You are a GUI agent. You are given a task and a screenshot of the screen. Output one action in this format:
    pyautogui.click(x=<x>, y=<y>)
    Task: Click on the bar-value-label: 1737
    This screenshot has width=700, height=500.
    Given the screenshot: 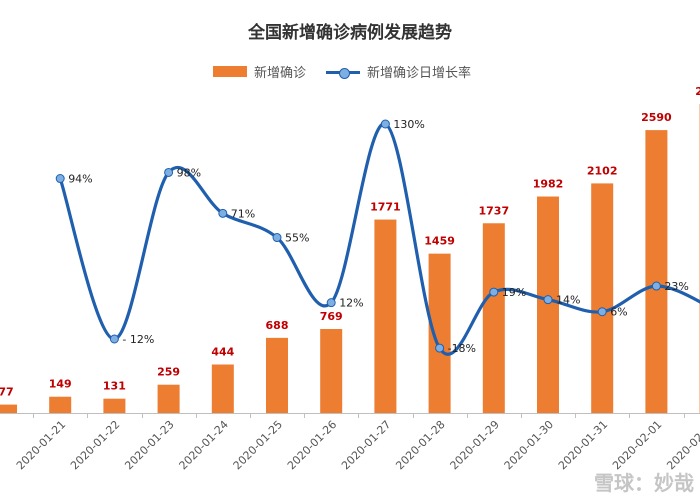 What is the action you would take?
    pyautogui.click(x=493, y=210)
    